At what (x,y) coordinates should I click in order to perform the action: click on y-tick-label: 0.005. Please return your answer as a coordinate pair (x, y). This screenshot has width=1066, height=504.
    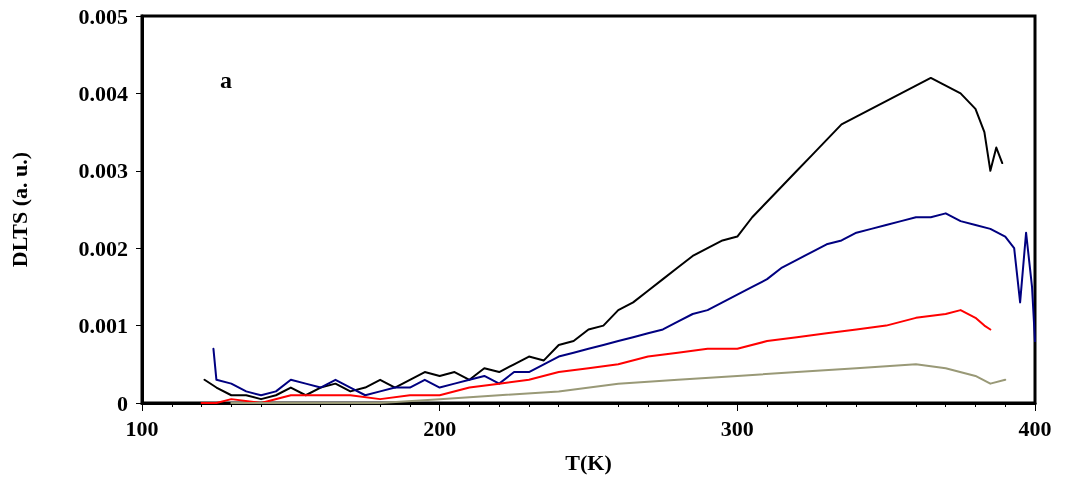
    Looking at the image, I should click on (103, 16).